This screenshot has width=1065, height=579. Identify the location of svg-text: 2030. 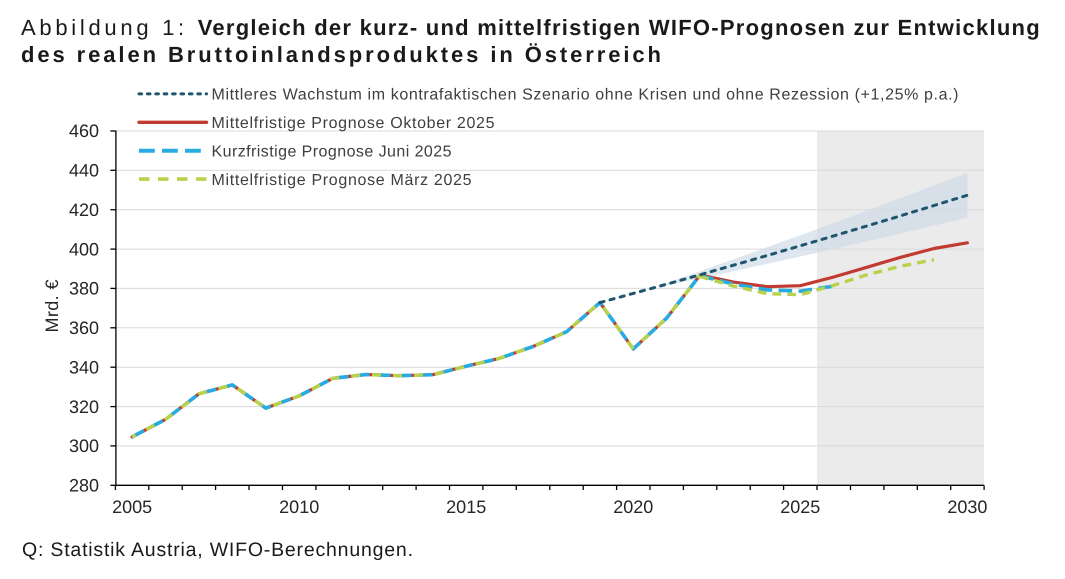
(967, 507).